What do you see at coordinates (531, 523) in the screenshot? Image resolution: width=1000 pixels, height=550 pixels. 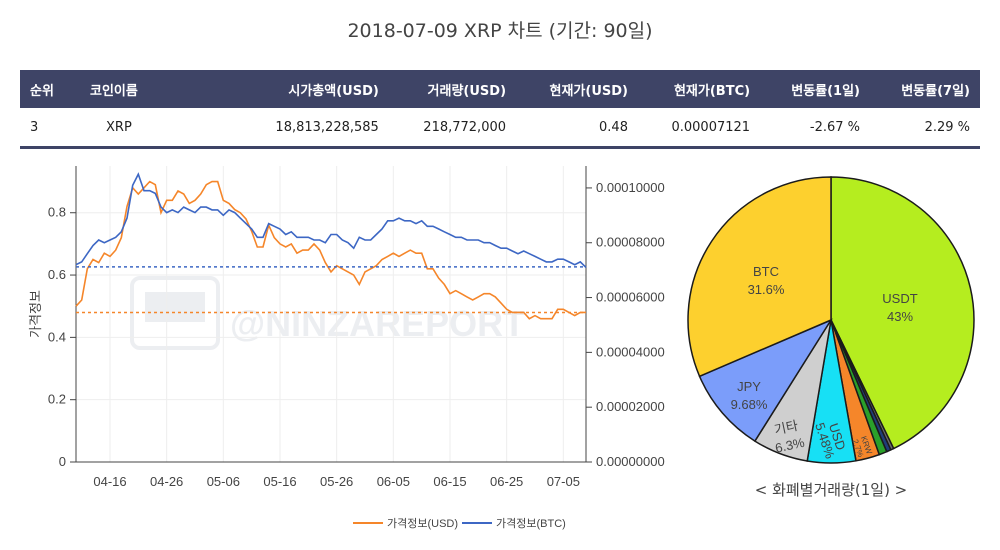 I see `legend-label: 가격정보(BTC)` at bounding box center [531, 523].